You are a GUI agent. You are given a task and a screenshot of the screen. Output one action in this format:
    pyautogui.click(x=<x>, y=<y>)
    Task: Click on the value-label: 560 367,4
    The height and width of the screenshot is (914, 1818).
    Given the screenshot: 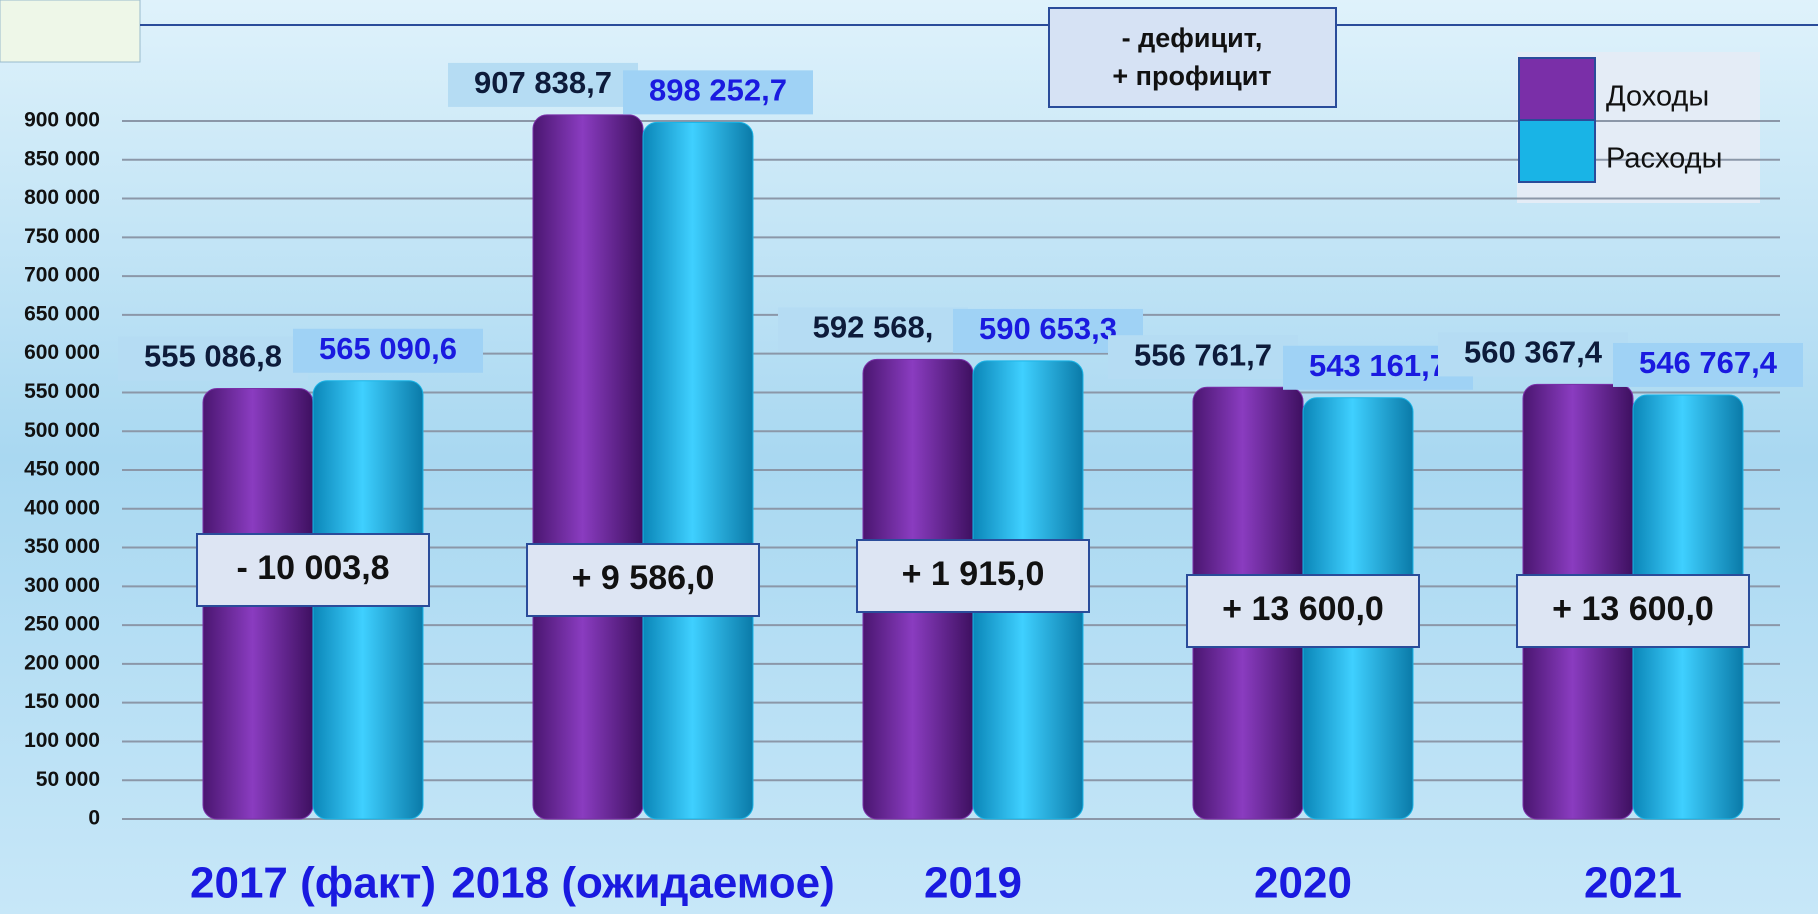 What is the action you would take?
    pyautogui.click(x=1533, y=352)
    